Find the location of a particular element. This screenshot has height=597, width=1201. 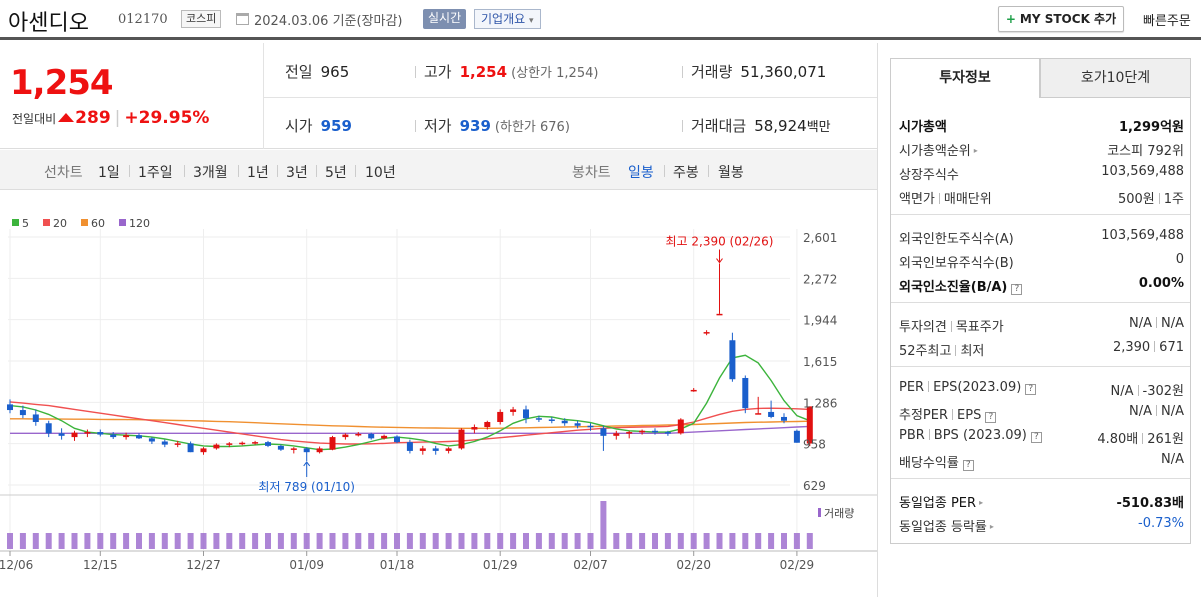

chart-period-bar: 선차트 1일 1주일 3개월 1년 3년 5년 10년 봉차트 일봉 주봉 월봉 is located at coordinates (438, 170).